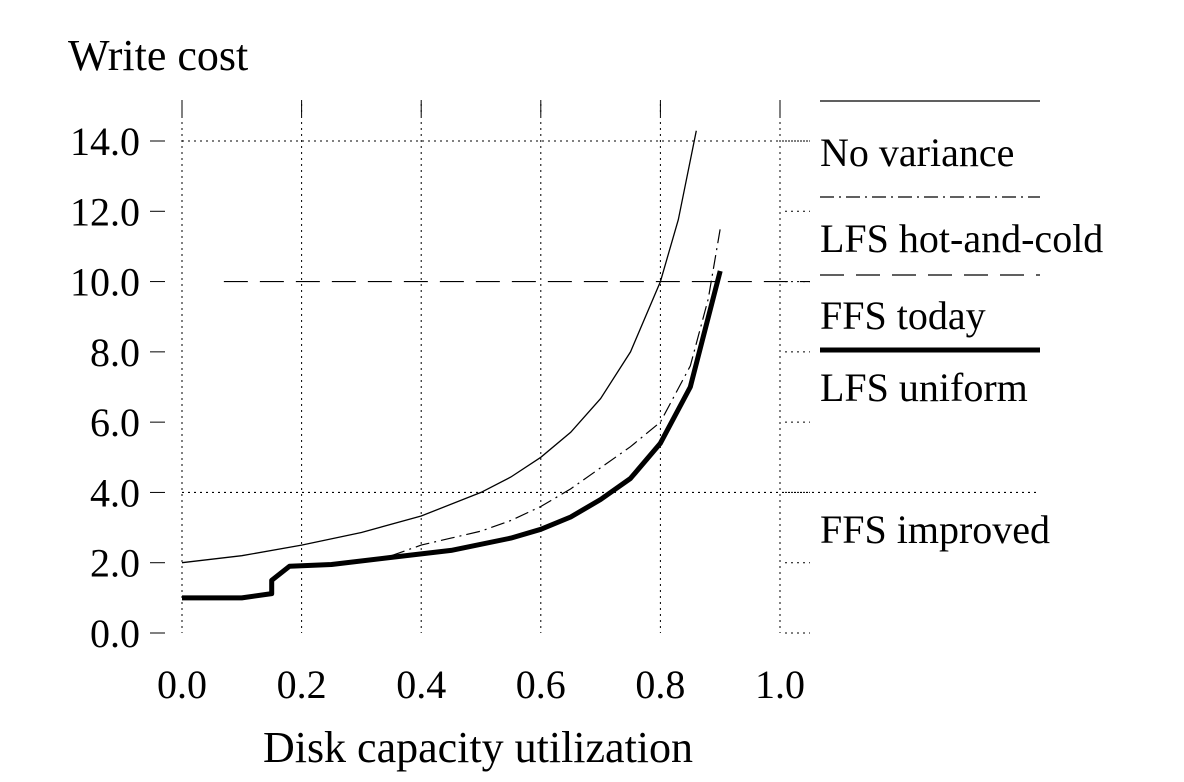 Image resolution: width=1184 pixels, height=782 pixels. Describe the element at coordinates (780, 684) in the screenshot. I see `x-tick-label: 1.0` at that location.